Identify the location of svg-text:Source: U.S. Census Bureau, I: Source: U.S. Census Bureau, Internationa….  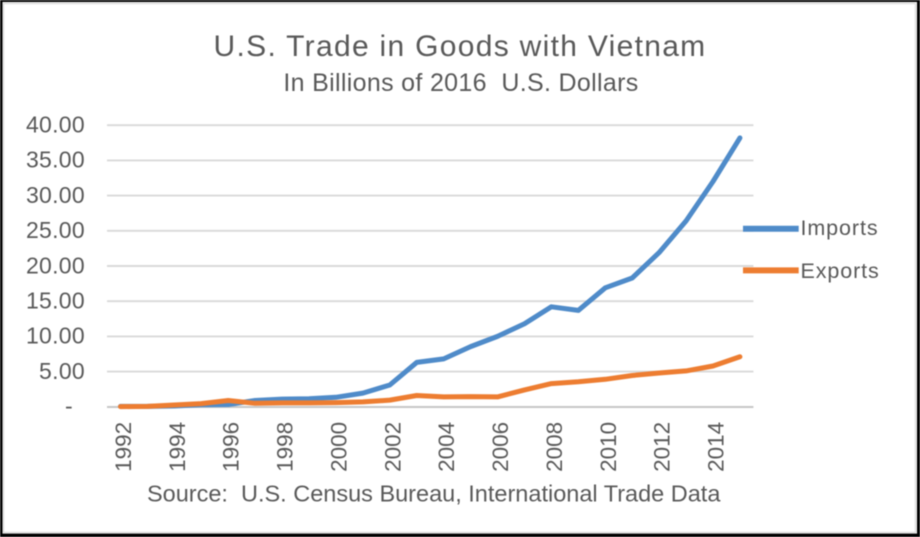
(434, 494).